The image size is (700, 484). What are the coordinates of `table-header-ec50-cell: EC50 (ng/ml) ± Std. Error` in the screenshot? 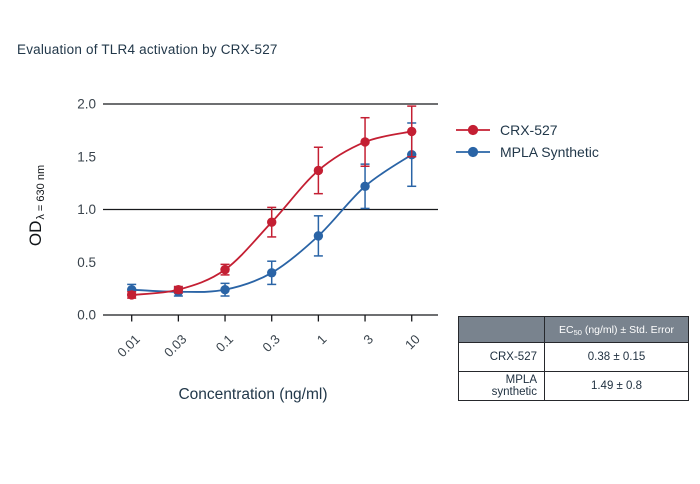 It's located at (616, 329).